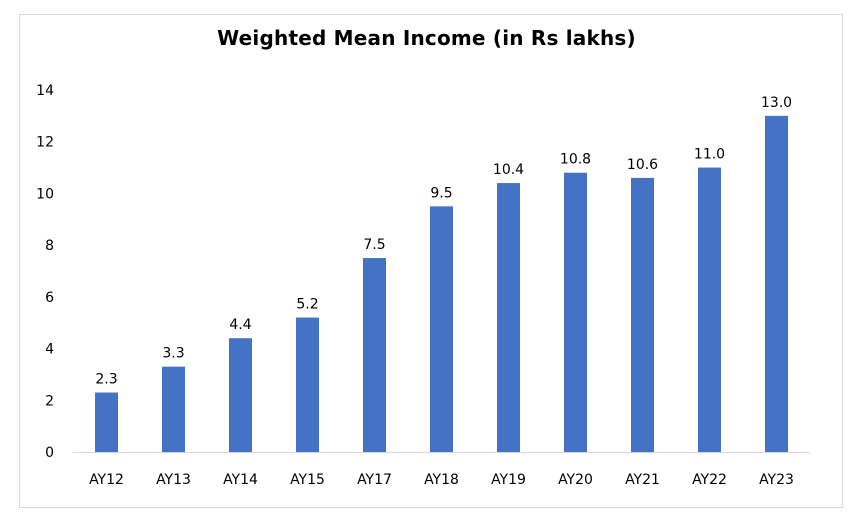 This screenshot has width=853, height=521. What do you see at coordinates (642, 480) in the screenshot?
I see `x-tick-label: AY21` at bounding box center [642, 480].